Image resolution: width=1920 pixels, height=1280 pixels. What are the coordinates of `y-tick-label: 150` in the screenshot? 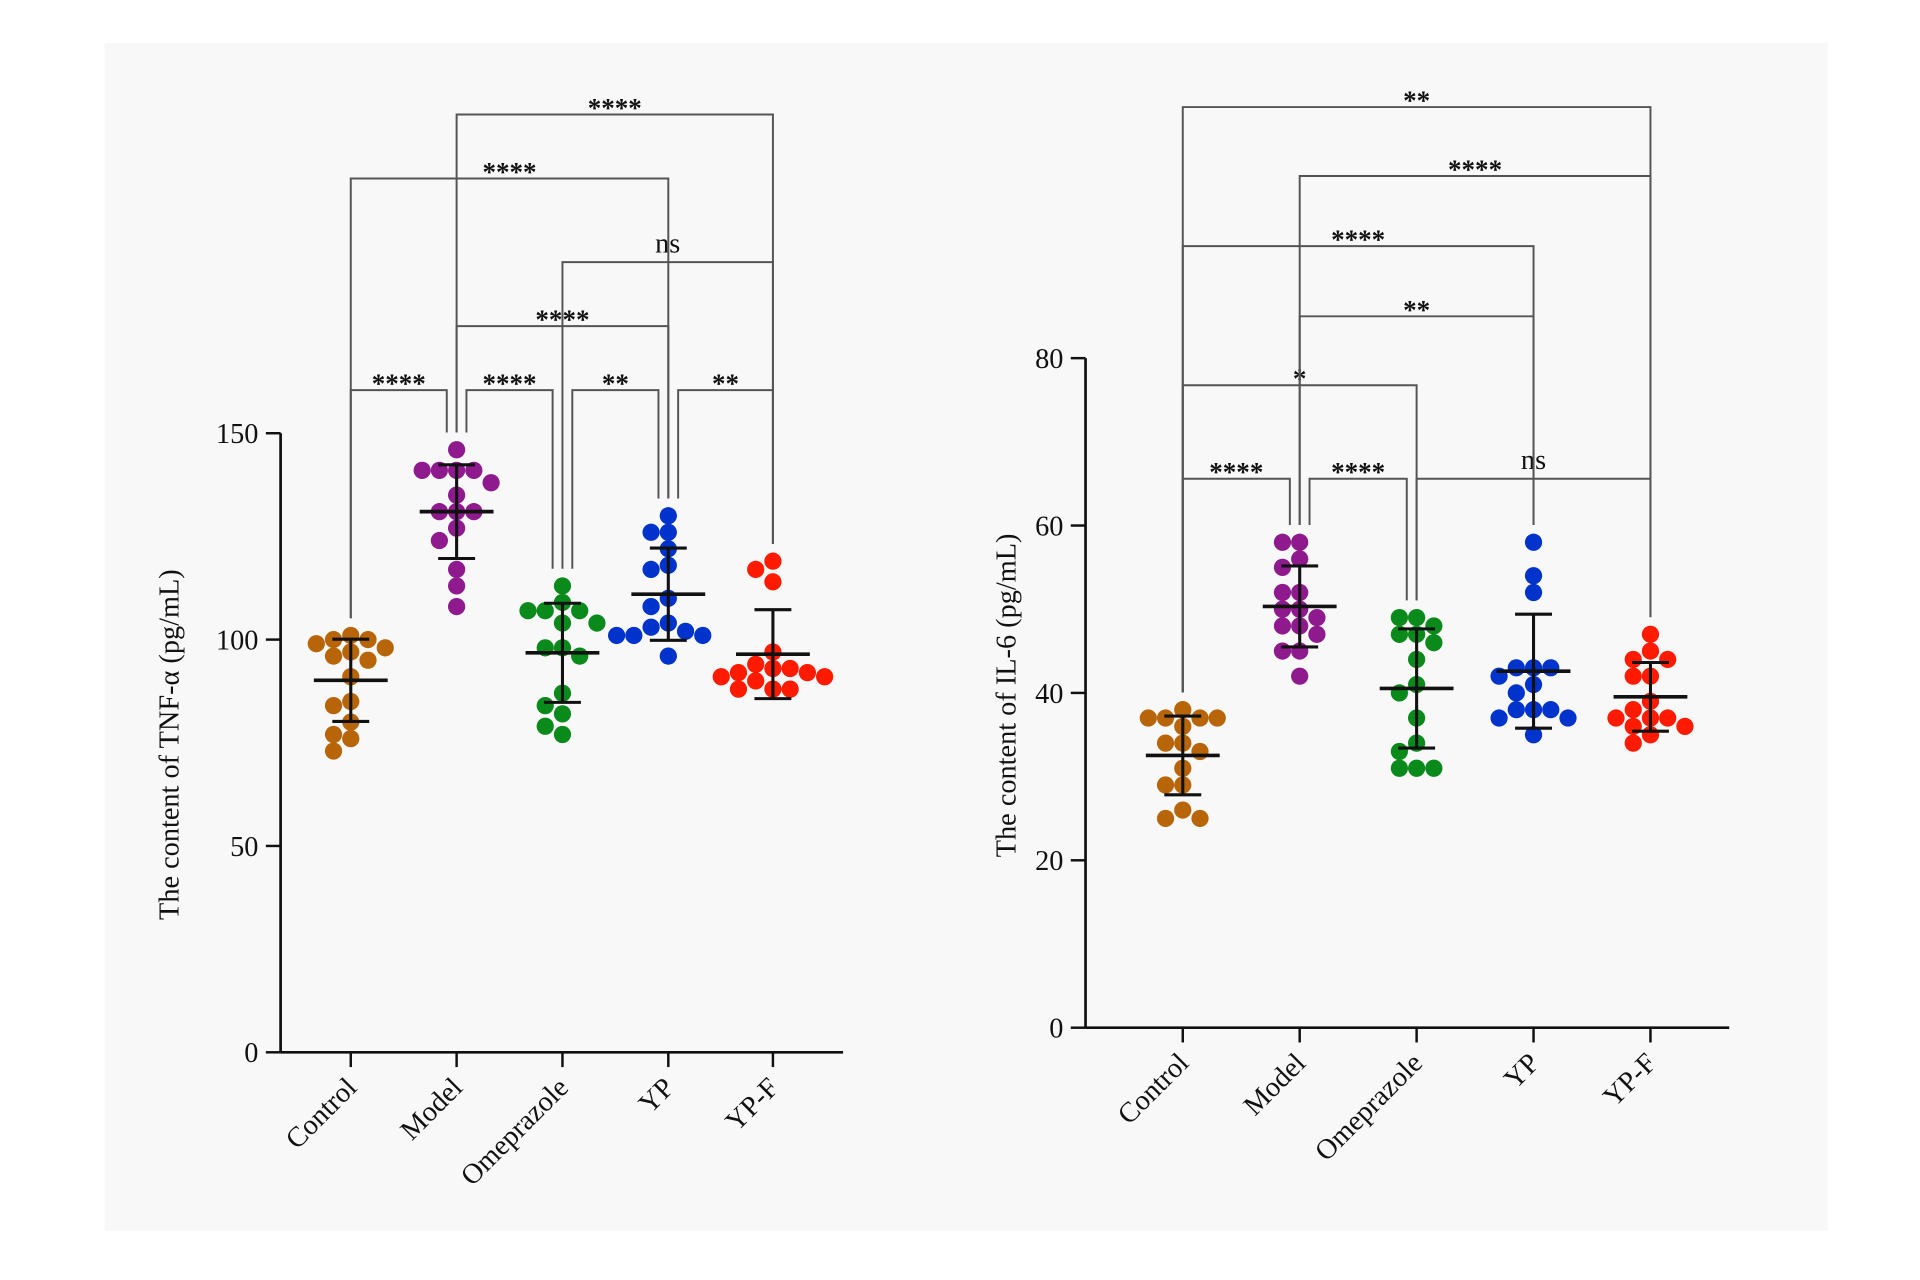 It's located at (237, 434).